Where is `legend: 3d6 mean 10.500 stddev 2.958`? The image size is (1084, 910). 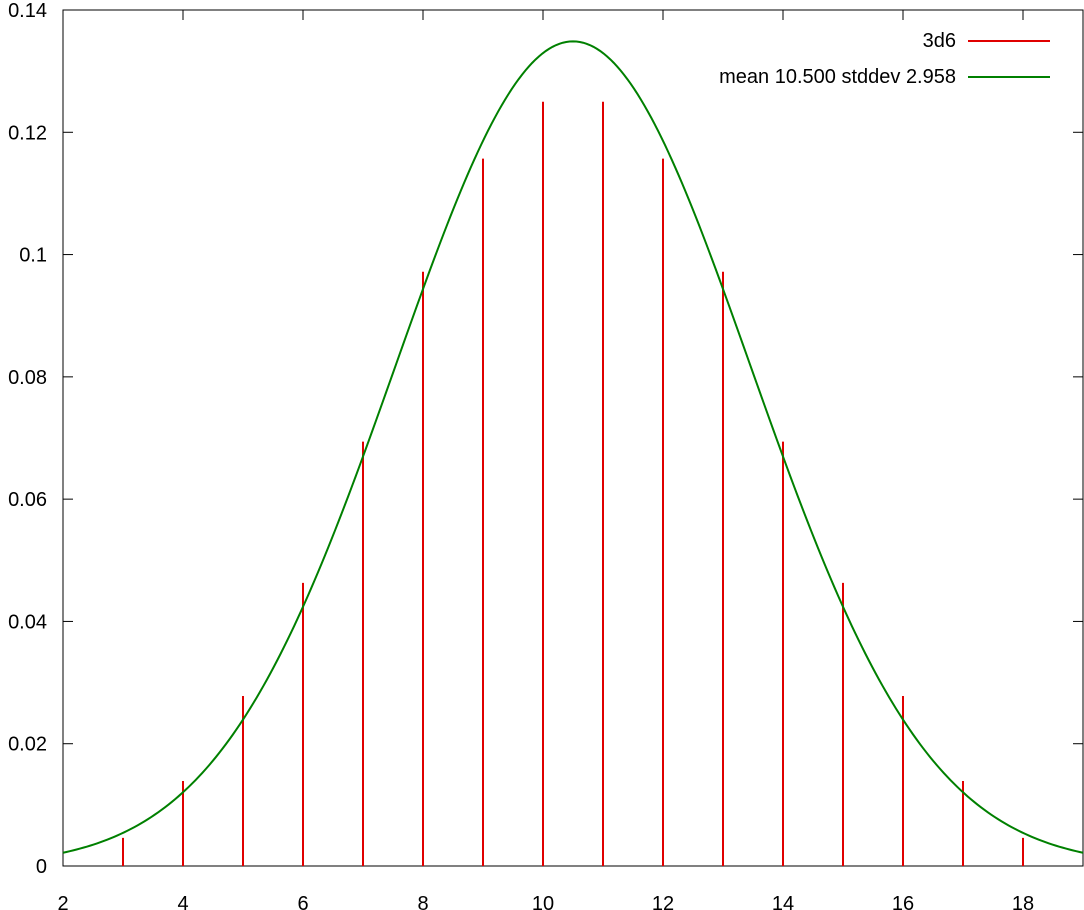 legend: 3d6 mean 10.500 stddev 2.958 is located at coordinates (884, 59).